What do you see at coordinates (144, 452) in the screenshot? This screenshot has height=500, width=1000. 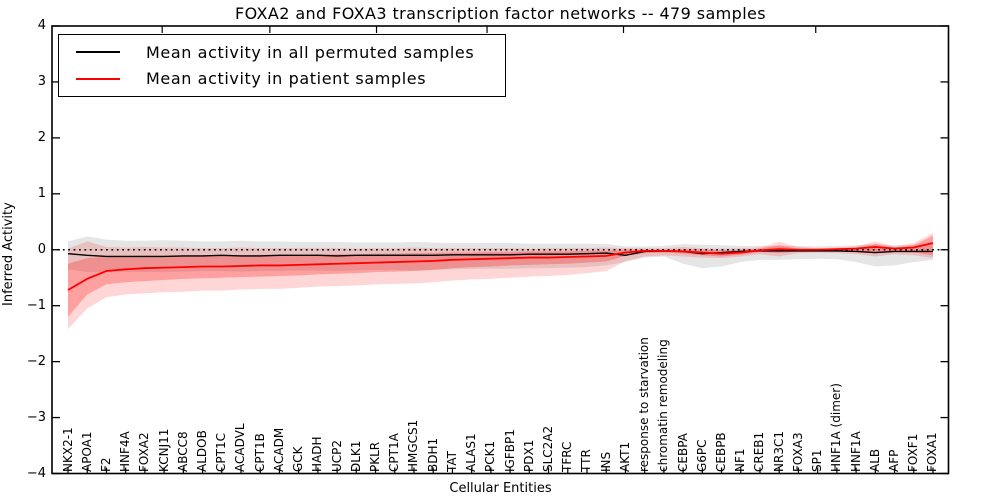 I see `x-tick-label: FOXA2` at bounding box center [144, 452].